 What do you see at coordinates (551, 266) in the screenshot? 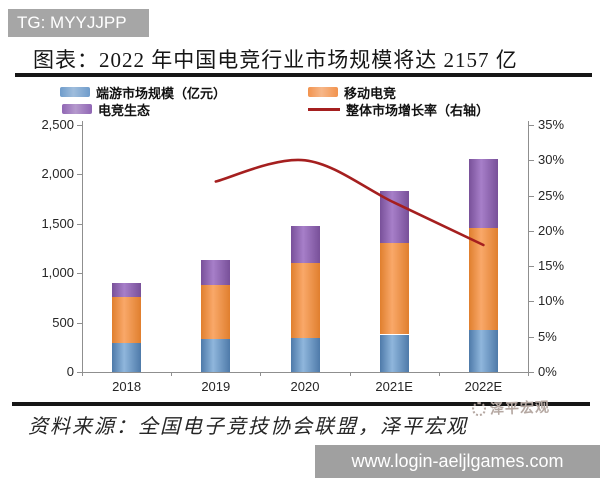
I see `y-tick-label-right: 15%` at bounding box center [551, 266].